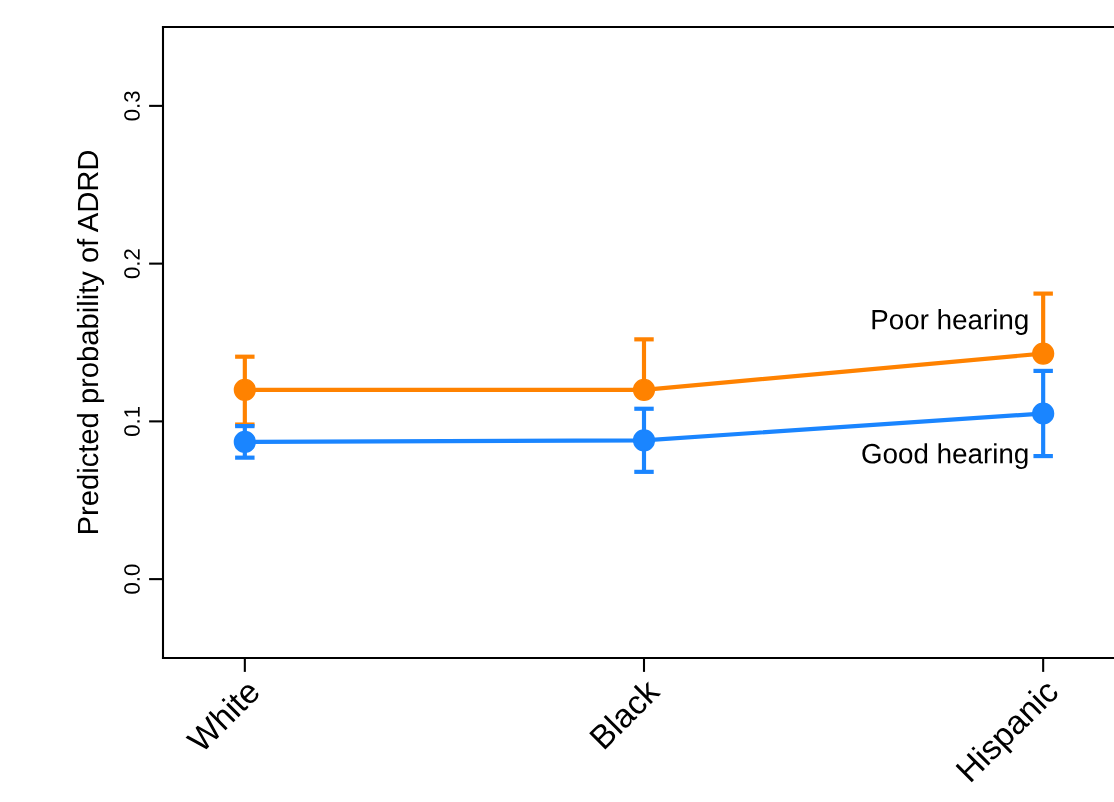 The image size is (1114, 802). I want to click on y-tick-label: 0.0, so click(132, 579).